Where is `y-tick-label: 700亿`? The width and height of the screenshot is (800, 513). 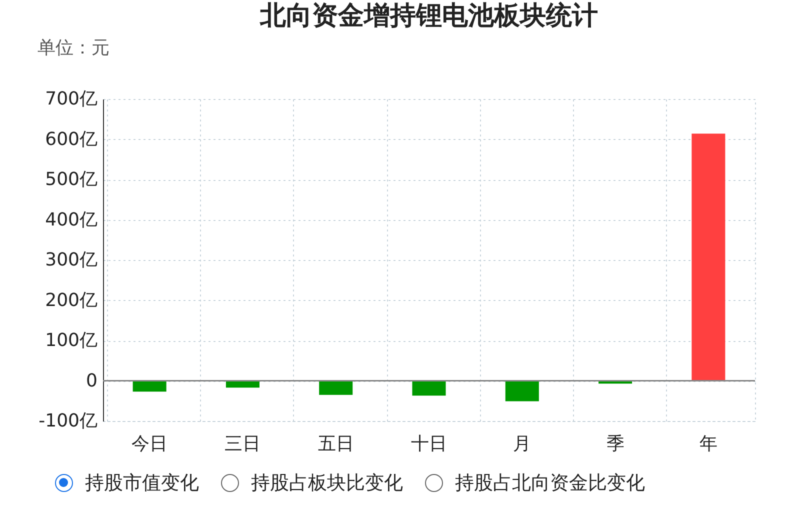 y-tick-label: 700亿 is located at coordinates (71, 99).